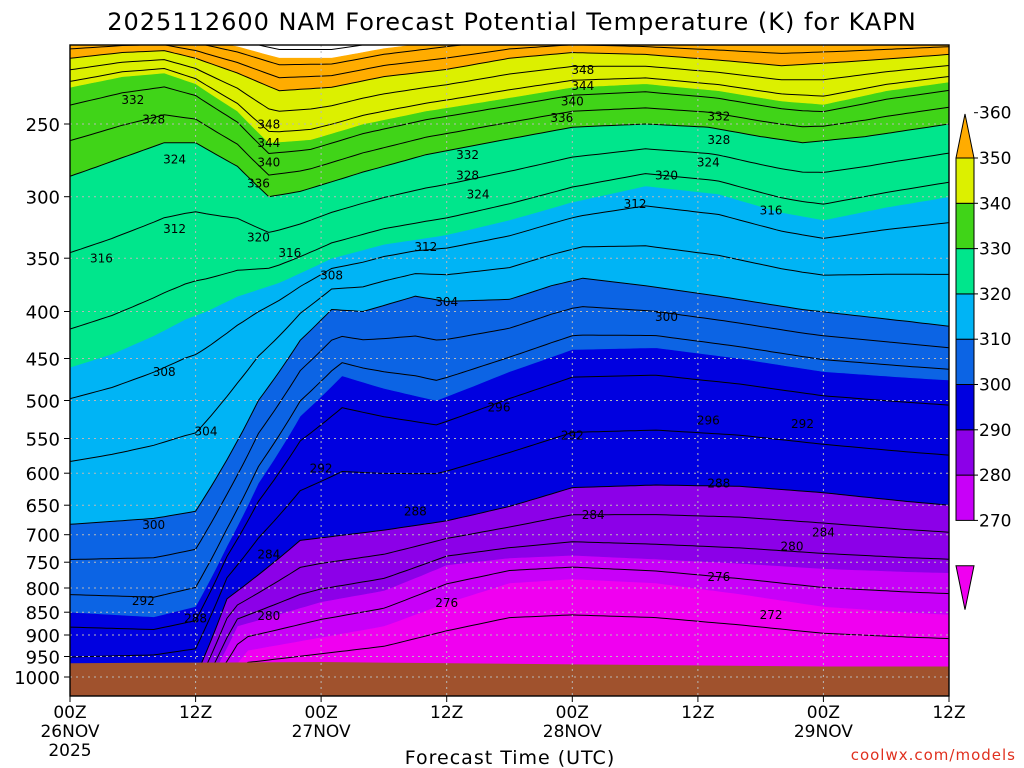 This screenshot has height=768, width=1024. I want to click on contour-label: 320, so click(258, 238).